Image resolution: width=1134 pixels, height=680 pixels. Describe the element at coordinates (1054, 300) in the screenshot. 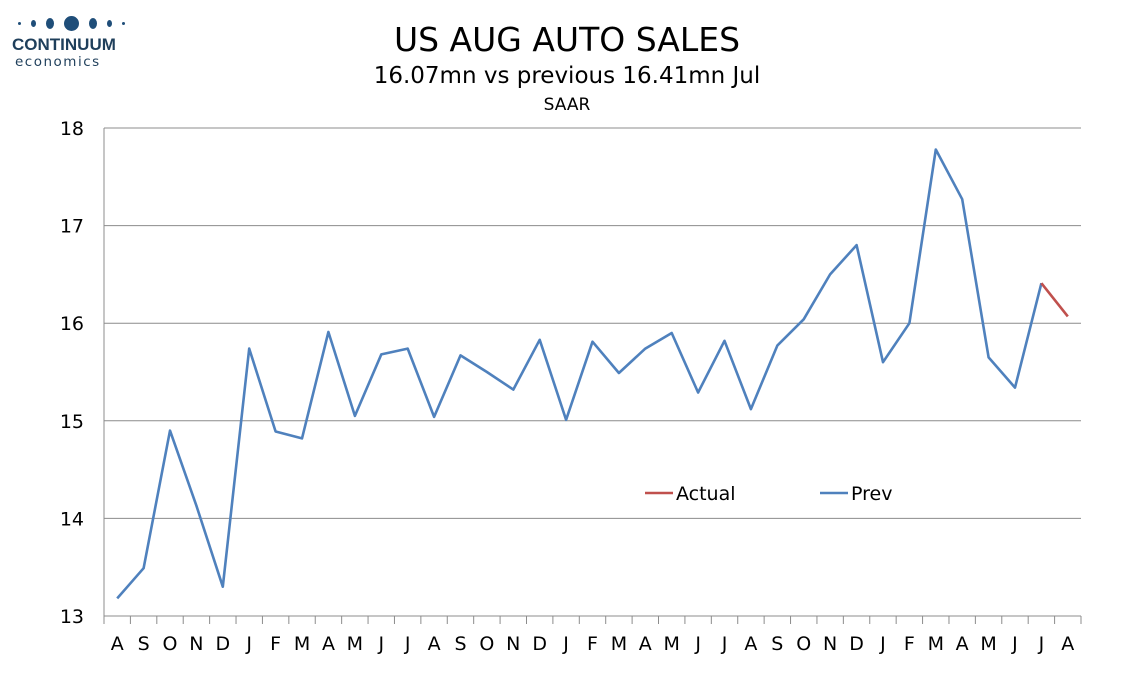

I see `series-line-actual` at that location.